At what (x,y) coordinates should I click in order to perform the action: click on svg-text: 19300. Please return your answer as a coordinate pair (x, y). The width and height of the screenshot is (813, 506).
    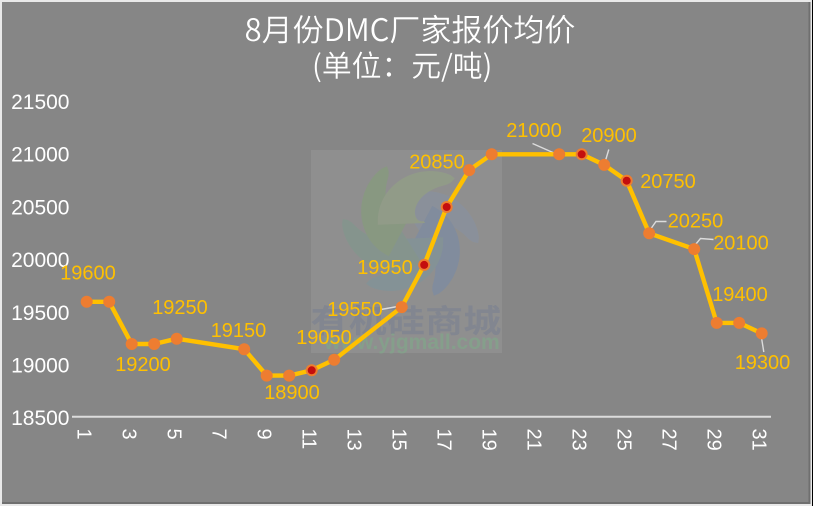
    Looking at the image, I should click on (763, 363).